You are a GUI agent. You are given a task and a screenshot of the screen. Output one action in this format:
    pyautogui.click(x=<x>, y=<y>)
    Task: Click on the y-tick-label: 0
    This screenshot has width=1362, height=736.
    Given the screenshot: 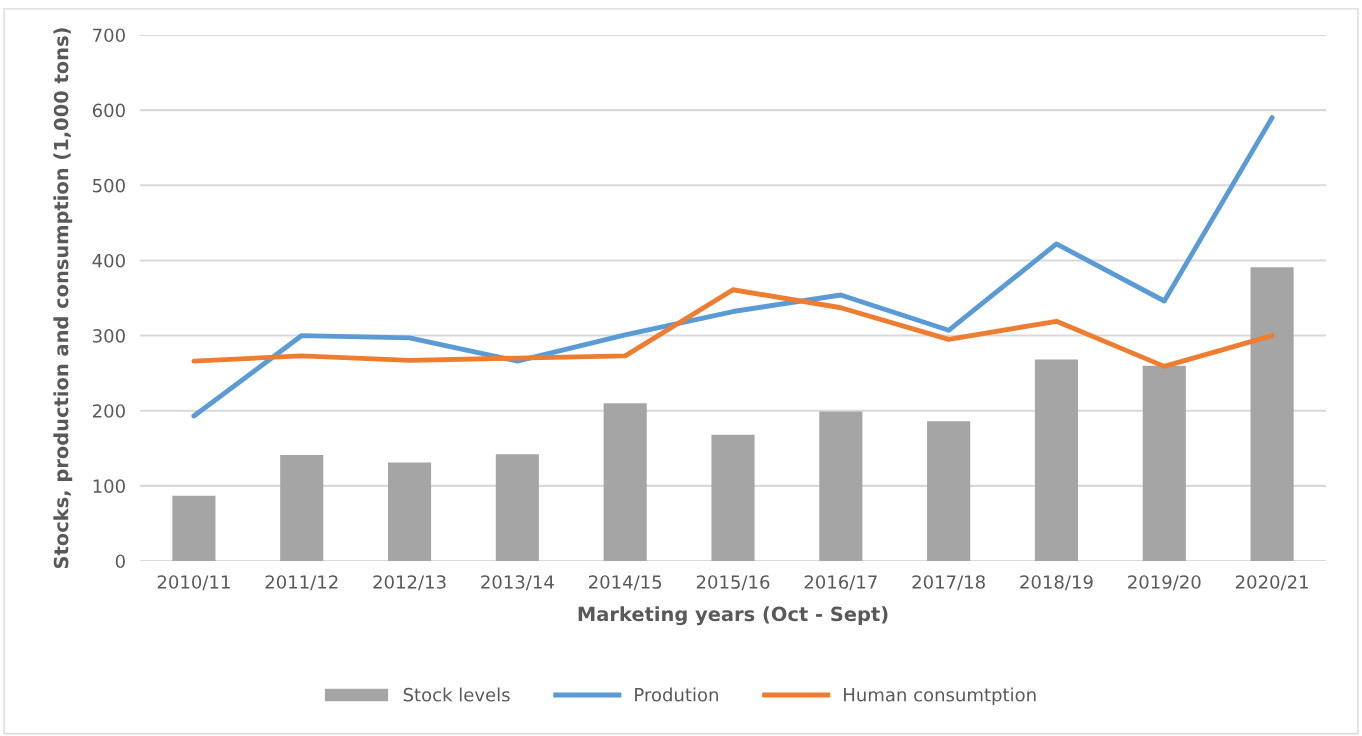 What is the action you would take?
    pyautogui.click(x=120, y=561)
    